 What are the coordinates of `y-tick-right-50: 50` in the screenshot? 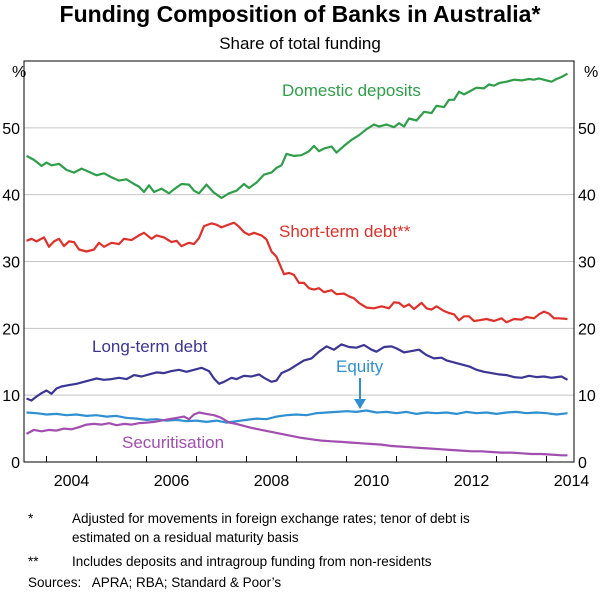 It's located at (587, 129).